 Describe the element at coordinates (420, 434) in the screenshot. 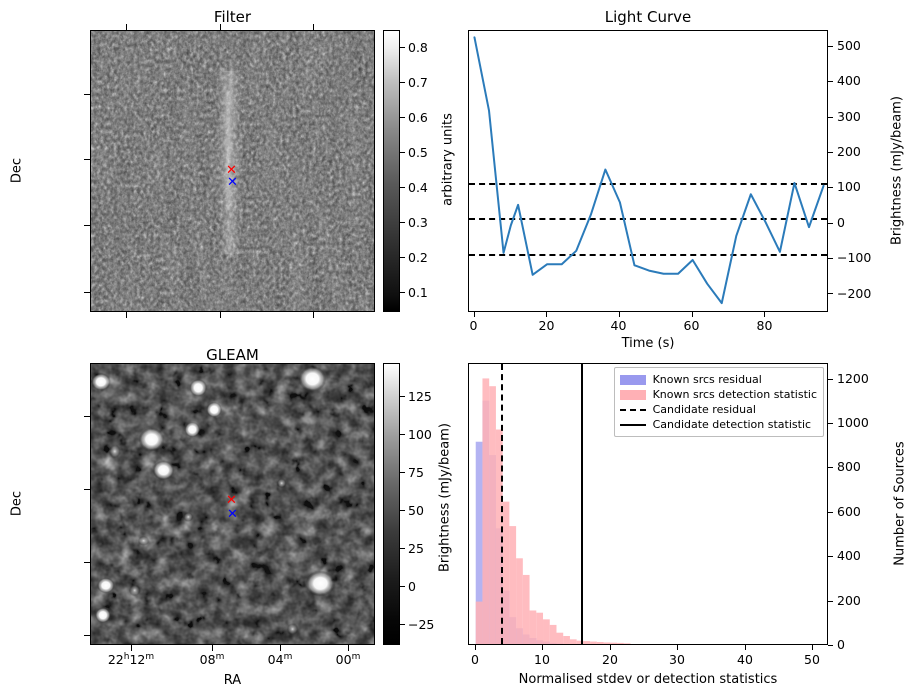

I see `gleam-cbar-label-1: 100` at that location.